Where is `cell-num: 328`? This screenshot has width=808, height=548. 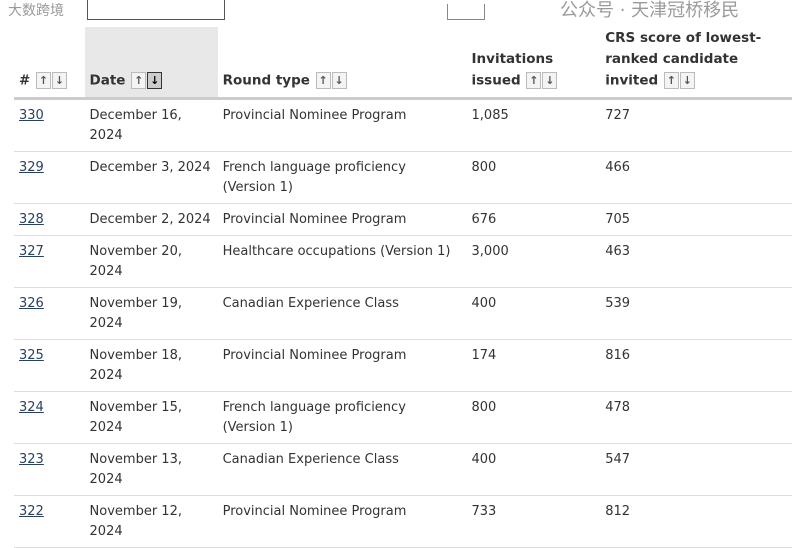
cell-num: 328 is located at coordinates (49, 219).